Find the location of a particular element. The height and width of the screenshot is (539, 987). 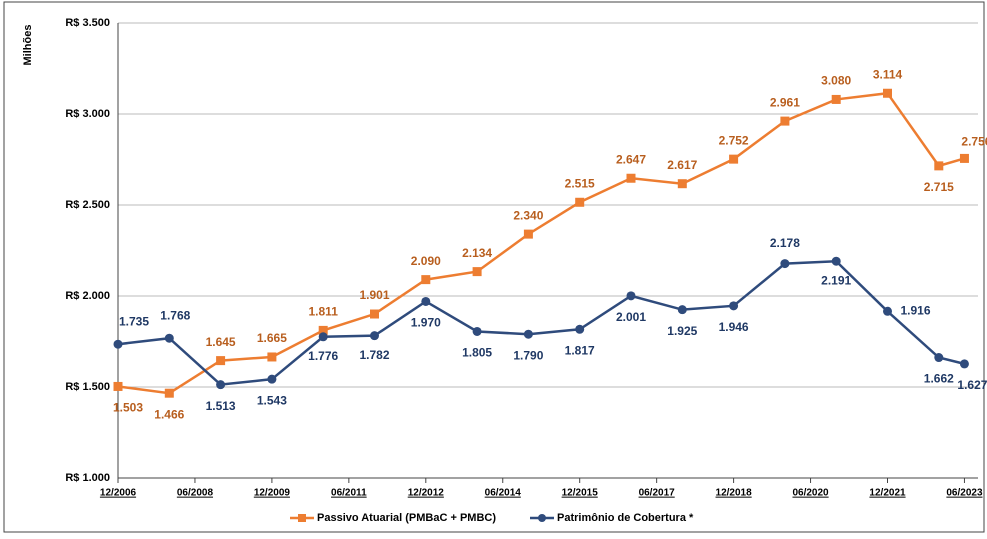

data-label: 2.134 is located at coordinates (477, 253).